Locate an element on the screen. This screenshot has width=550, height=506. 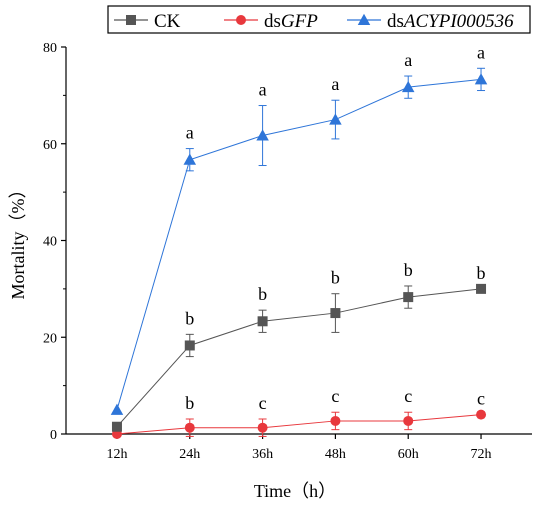
x-tick-label: 48h is located at coordinates (335, 454).